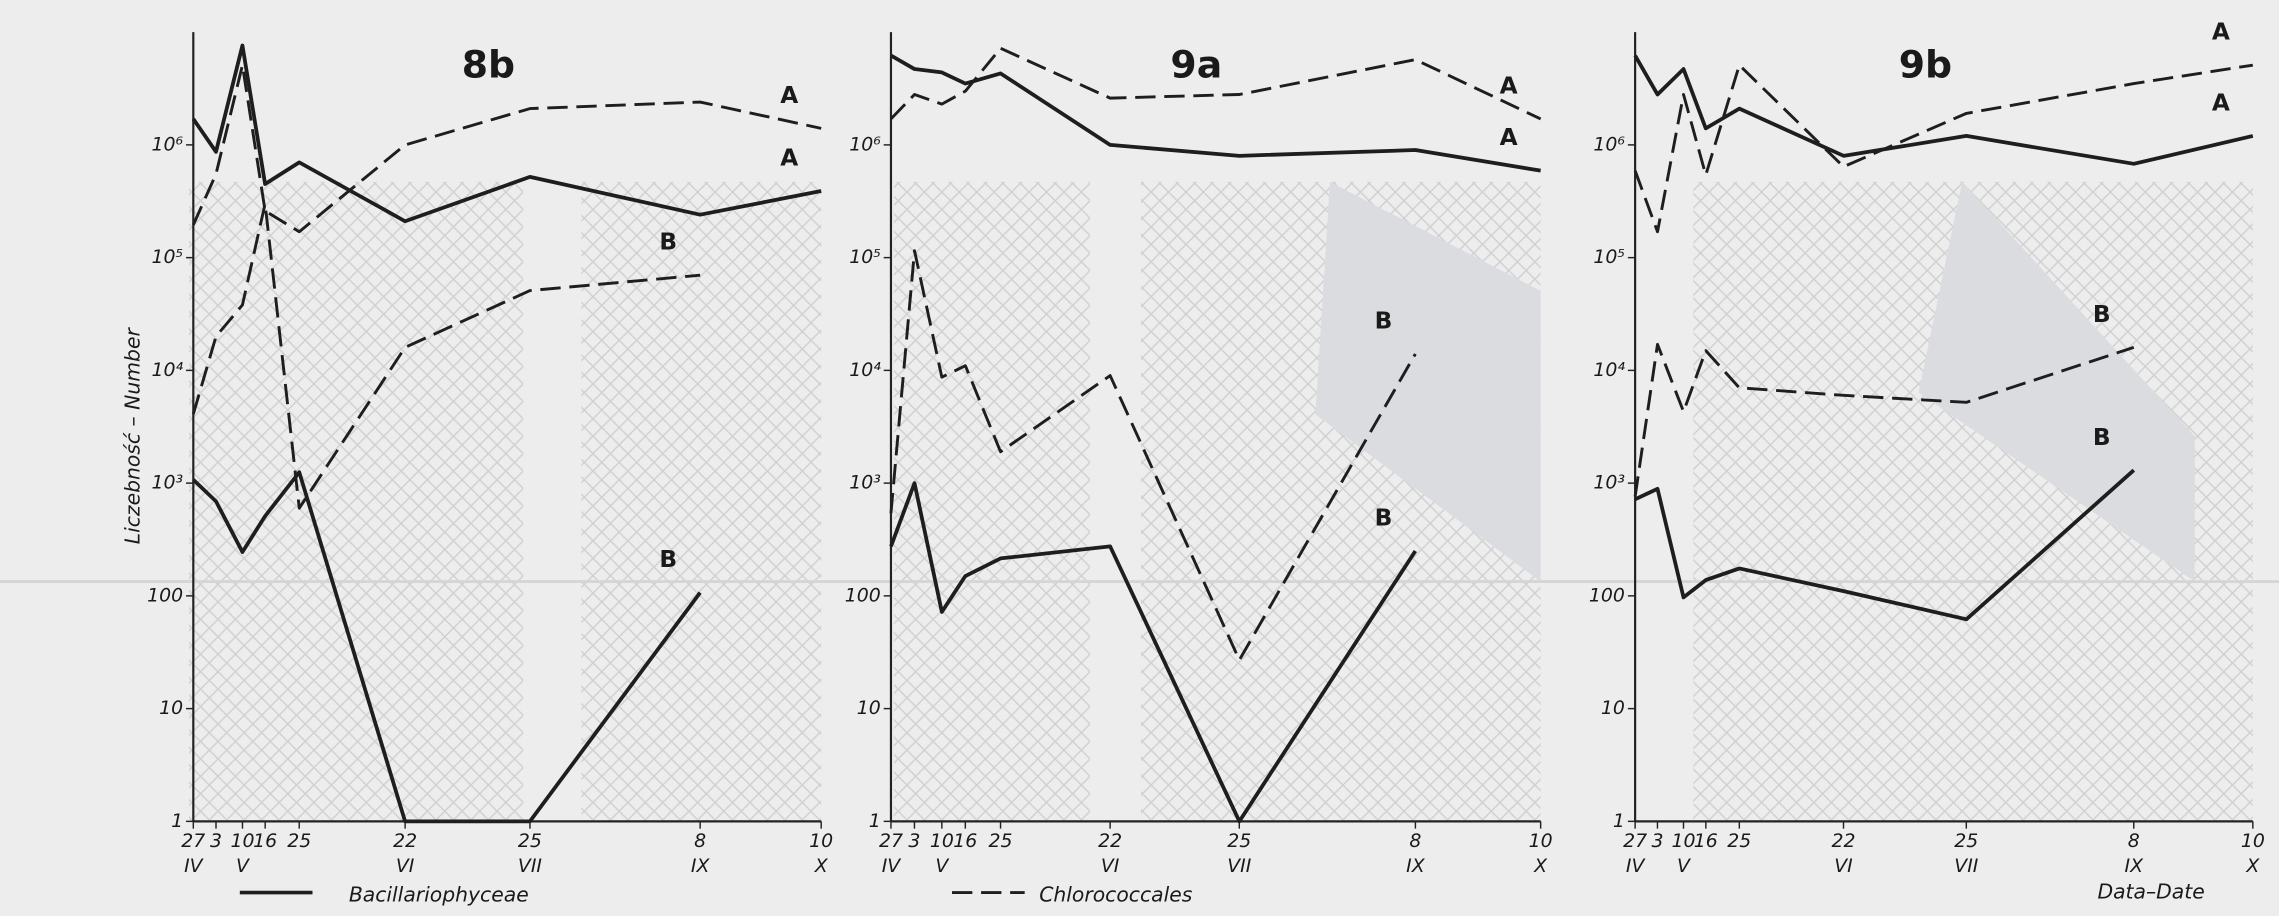  I want to click on chart-title: 8b, so click(488, 65).